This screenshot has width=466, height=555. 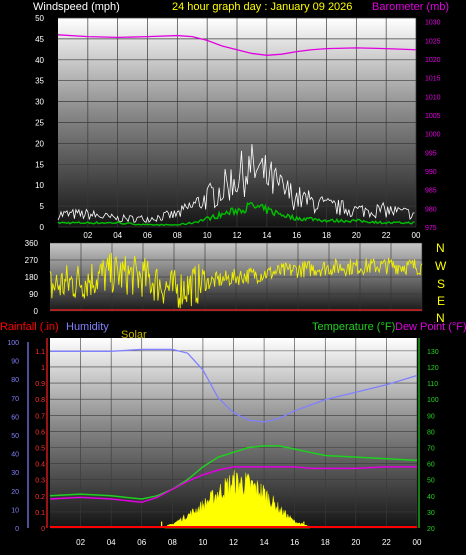 I want to click on humidity-y-tick: 50, so click(x=15, y=436).